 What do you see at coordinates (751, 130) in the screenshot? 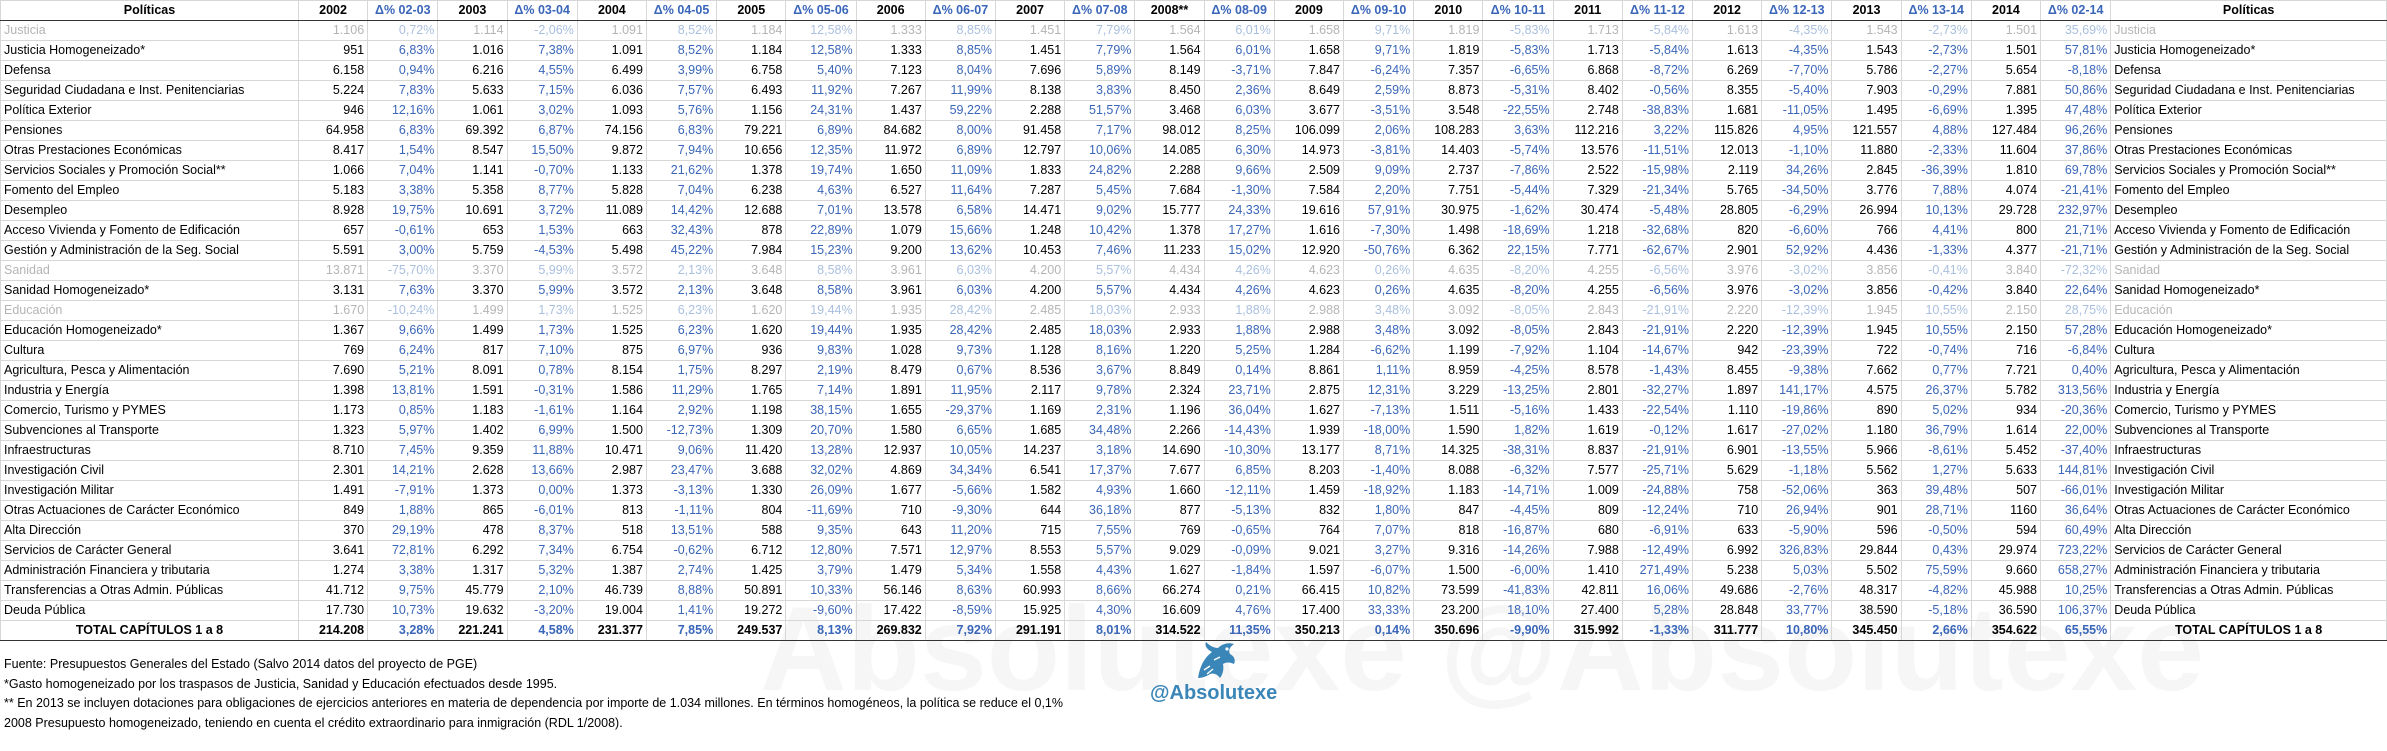
I see `amount-cell: 79.221` at bounding box center [751, 130].